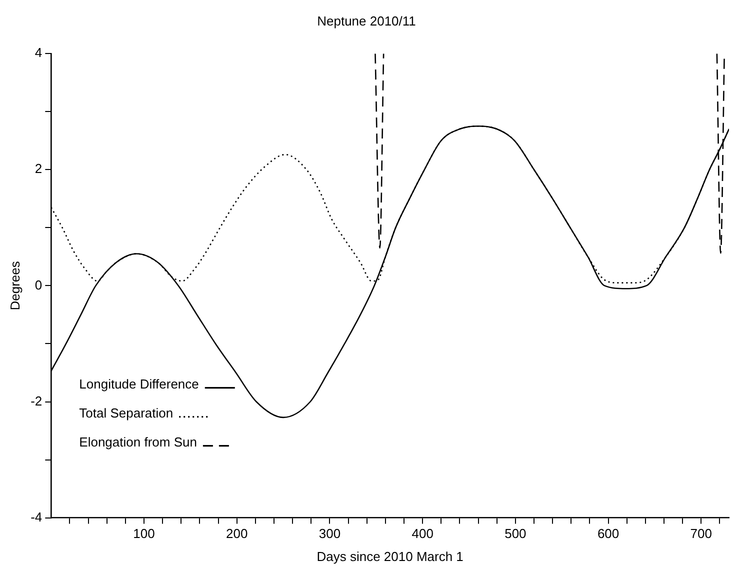  I want to click on y-axis-title: Degrees, so click(14, 285).